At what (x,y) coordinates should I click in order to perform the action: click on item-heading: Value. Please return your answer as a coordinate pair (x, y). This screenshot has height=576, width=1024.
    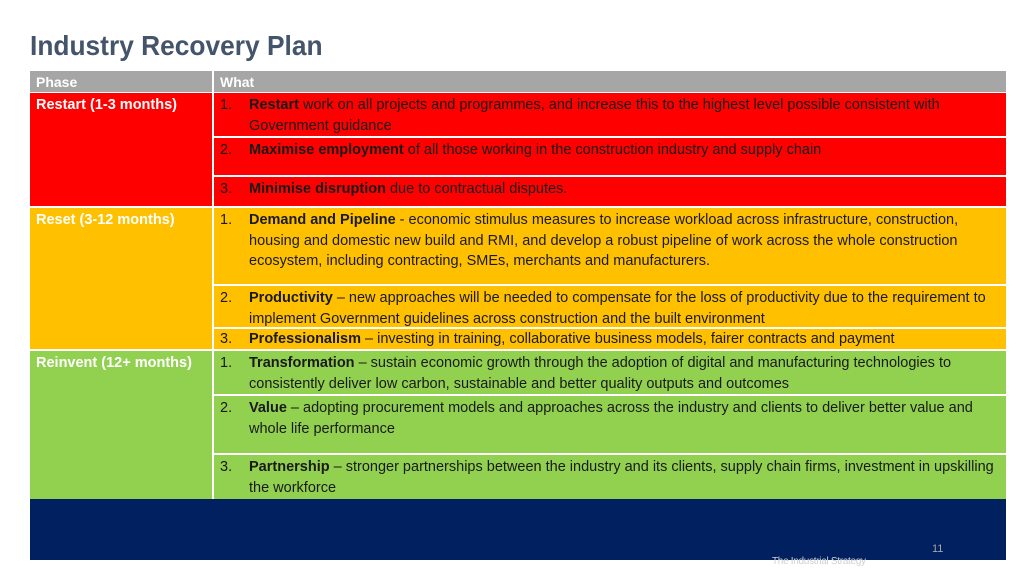
    Looking at the image, I should click on (268, 408).